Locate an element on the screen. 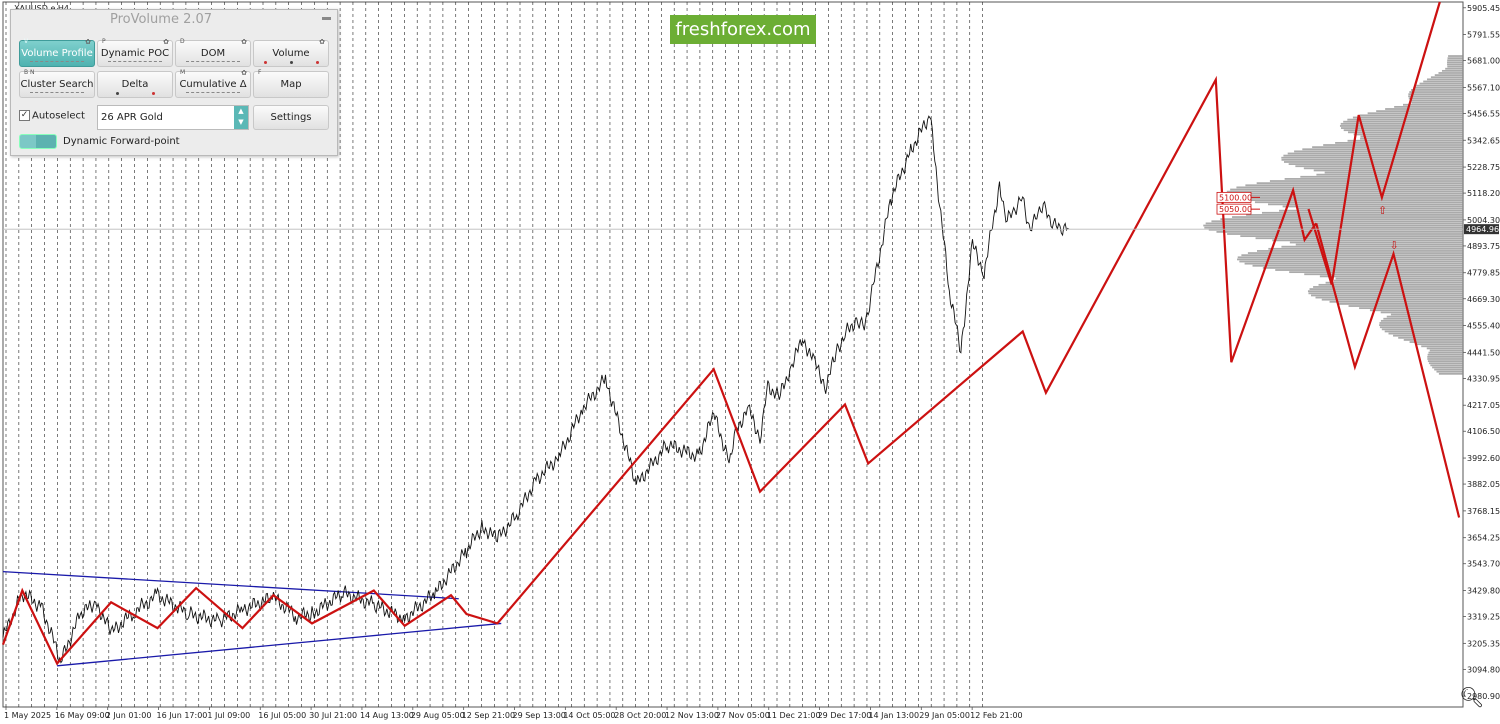 The image size is (1500, 724). cluster-search-button: B N Cluster Search is located at coordinates (57, 83).